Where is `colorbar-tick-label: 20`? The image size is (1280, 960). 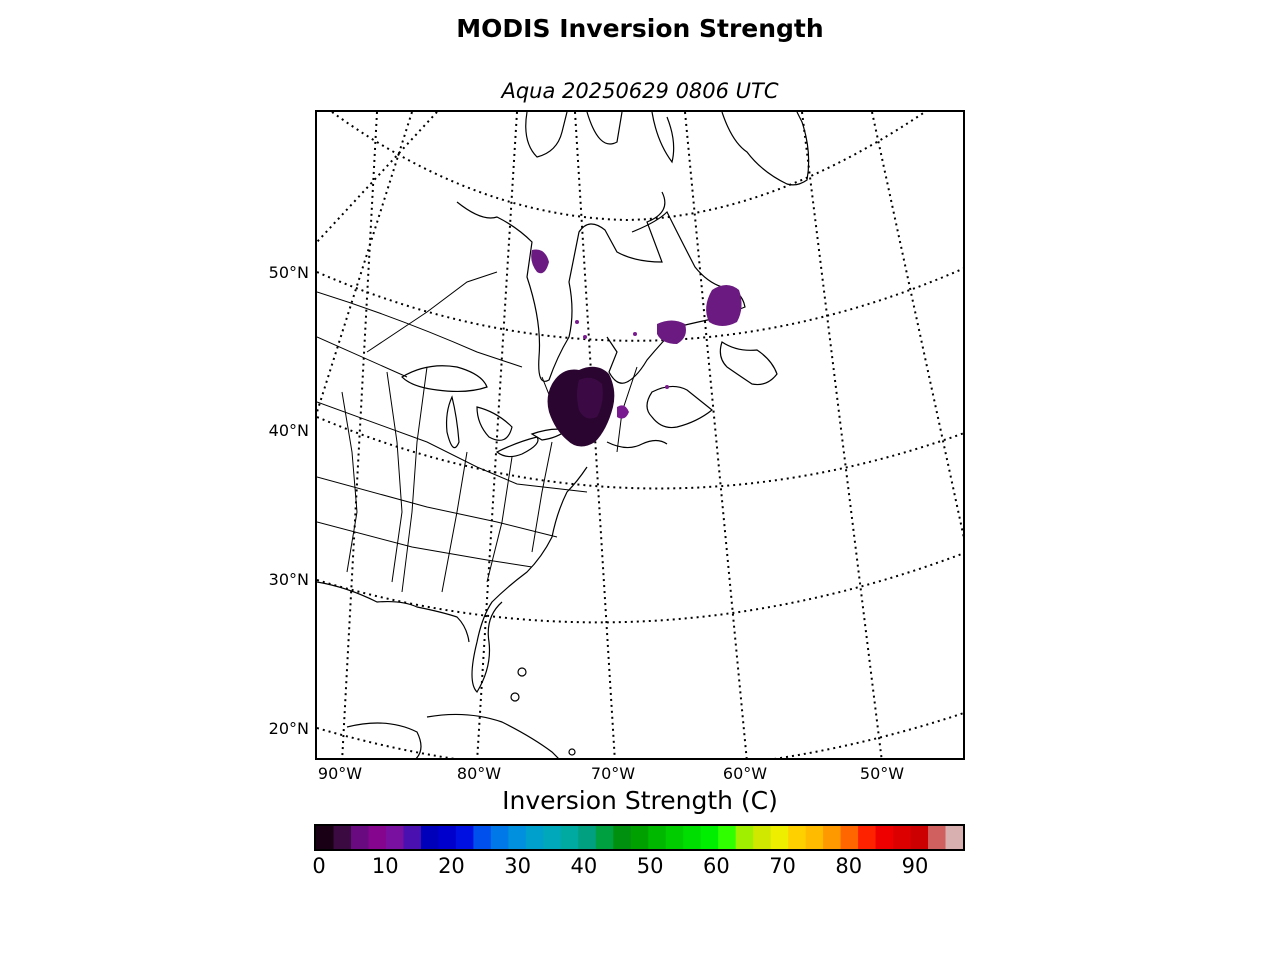
colorbar-tick-label: 20 is located at coordinates (451, 866).